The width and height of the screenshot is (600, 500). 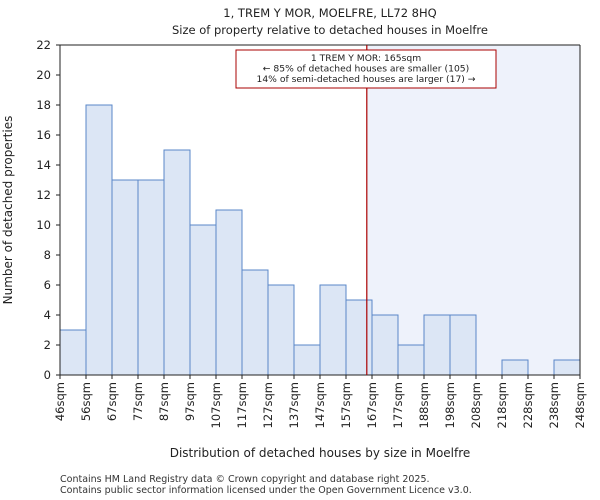 What do you see at coordinates (242, 405) in the screenshot?
I see `x-tick-label: 117sqm` at bounding box center [242, 405].